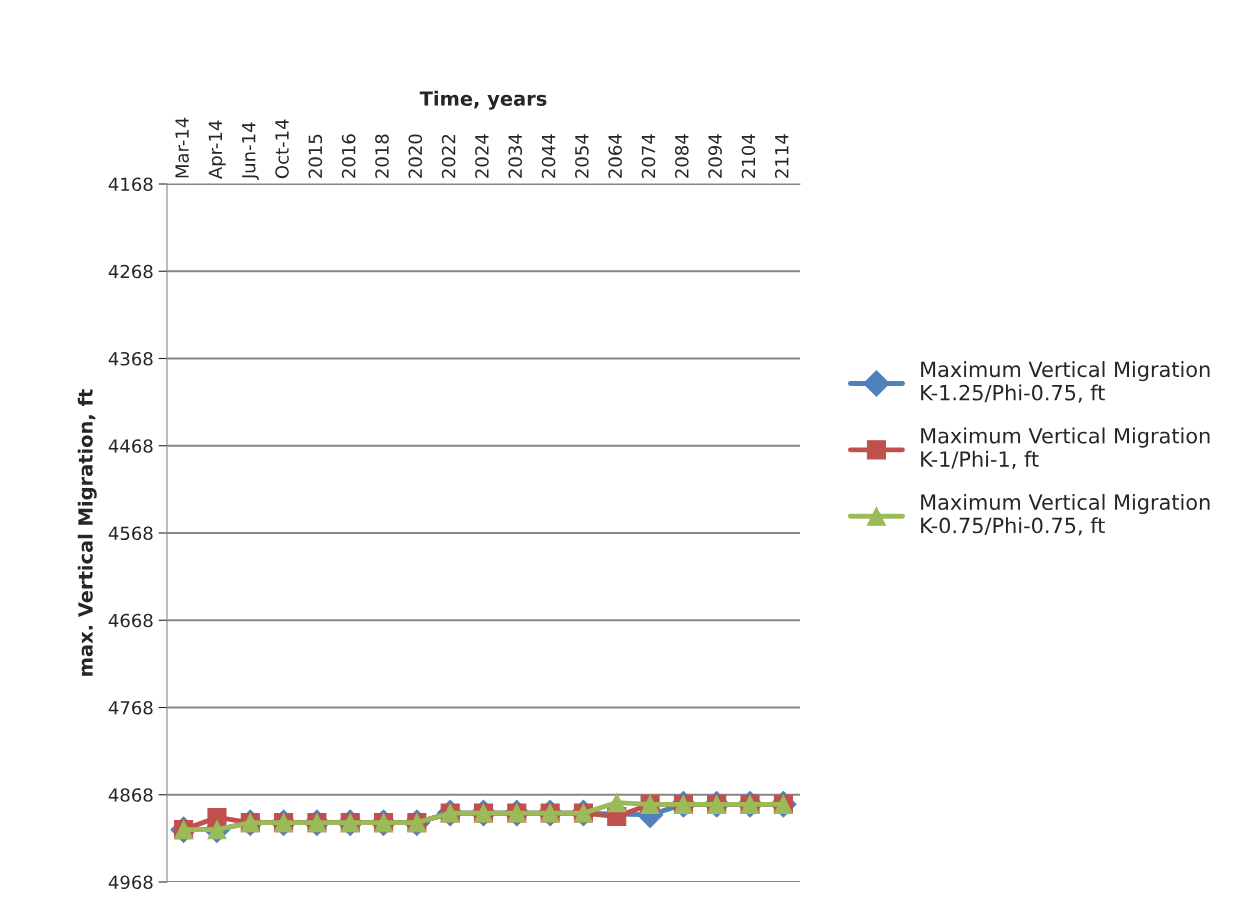  I want to click on y-tick-label: 4668, so click(130, 620).